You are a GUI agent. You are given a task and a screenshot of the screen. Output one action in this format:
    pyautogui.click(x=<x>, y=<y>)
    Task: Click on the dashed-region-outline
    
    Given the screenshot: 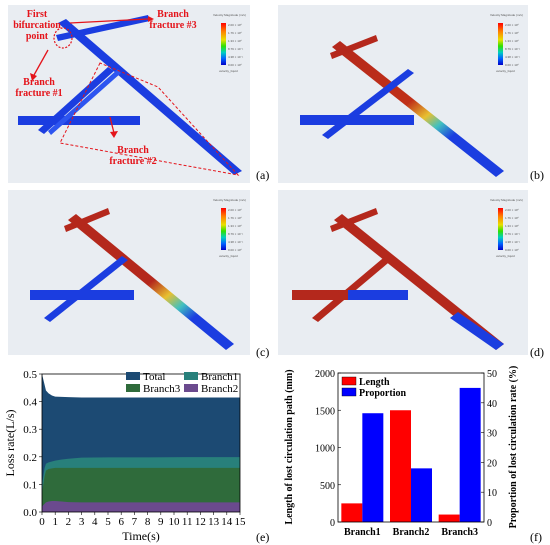 What is the action you would take?
    pyautogui.click(x=149, y=119)
    